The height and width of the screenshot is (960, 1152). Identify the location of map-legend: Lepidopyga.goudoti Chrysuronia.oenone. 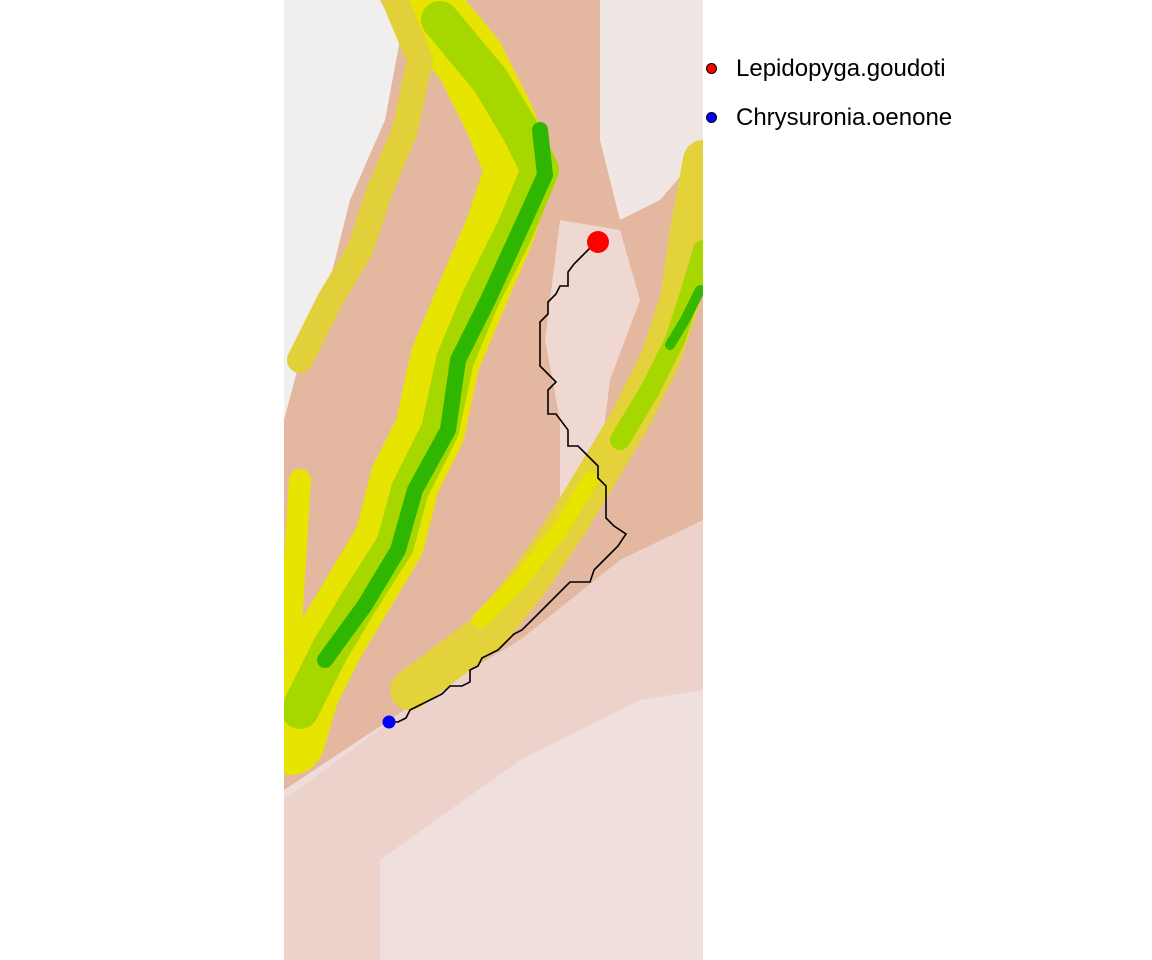
(826, 93).